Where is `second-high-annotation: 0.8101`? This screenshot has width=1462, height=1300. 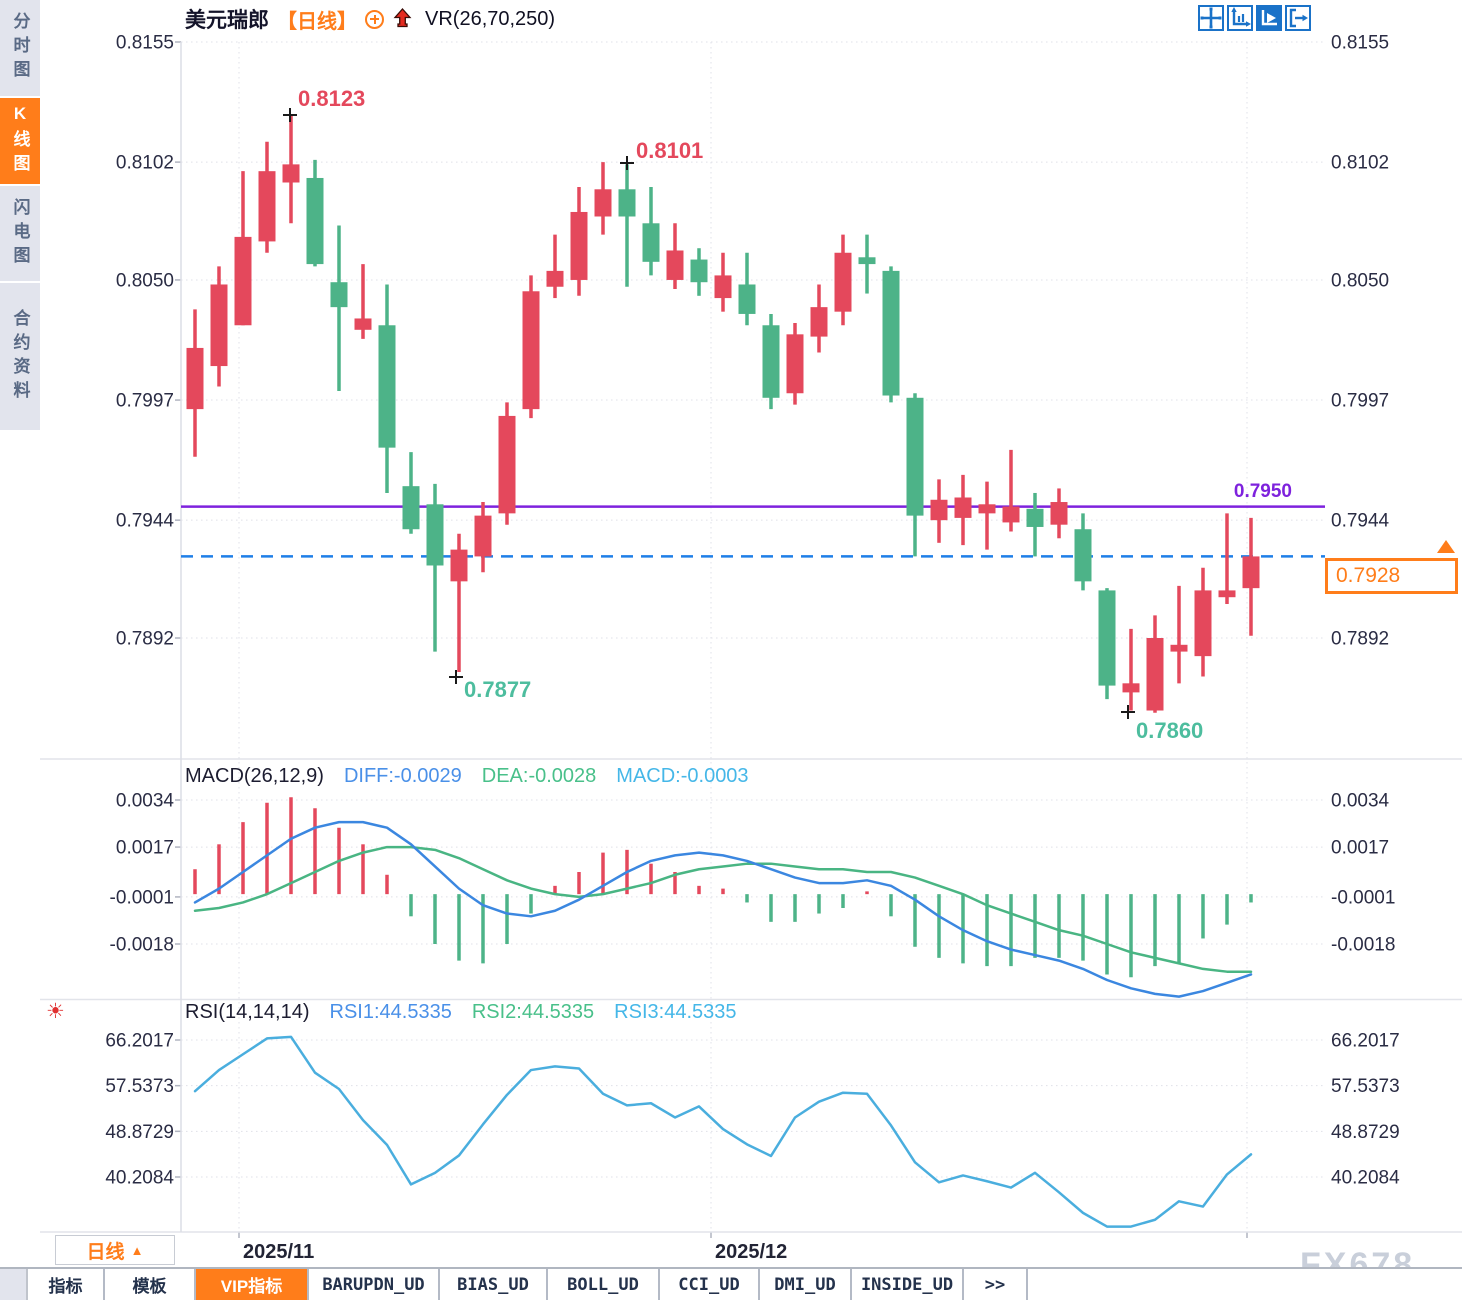
second-high-annotation: 0.8101 is located at coordinates (669, 150).